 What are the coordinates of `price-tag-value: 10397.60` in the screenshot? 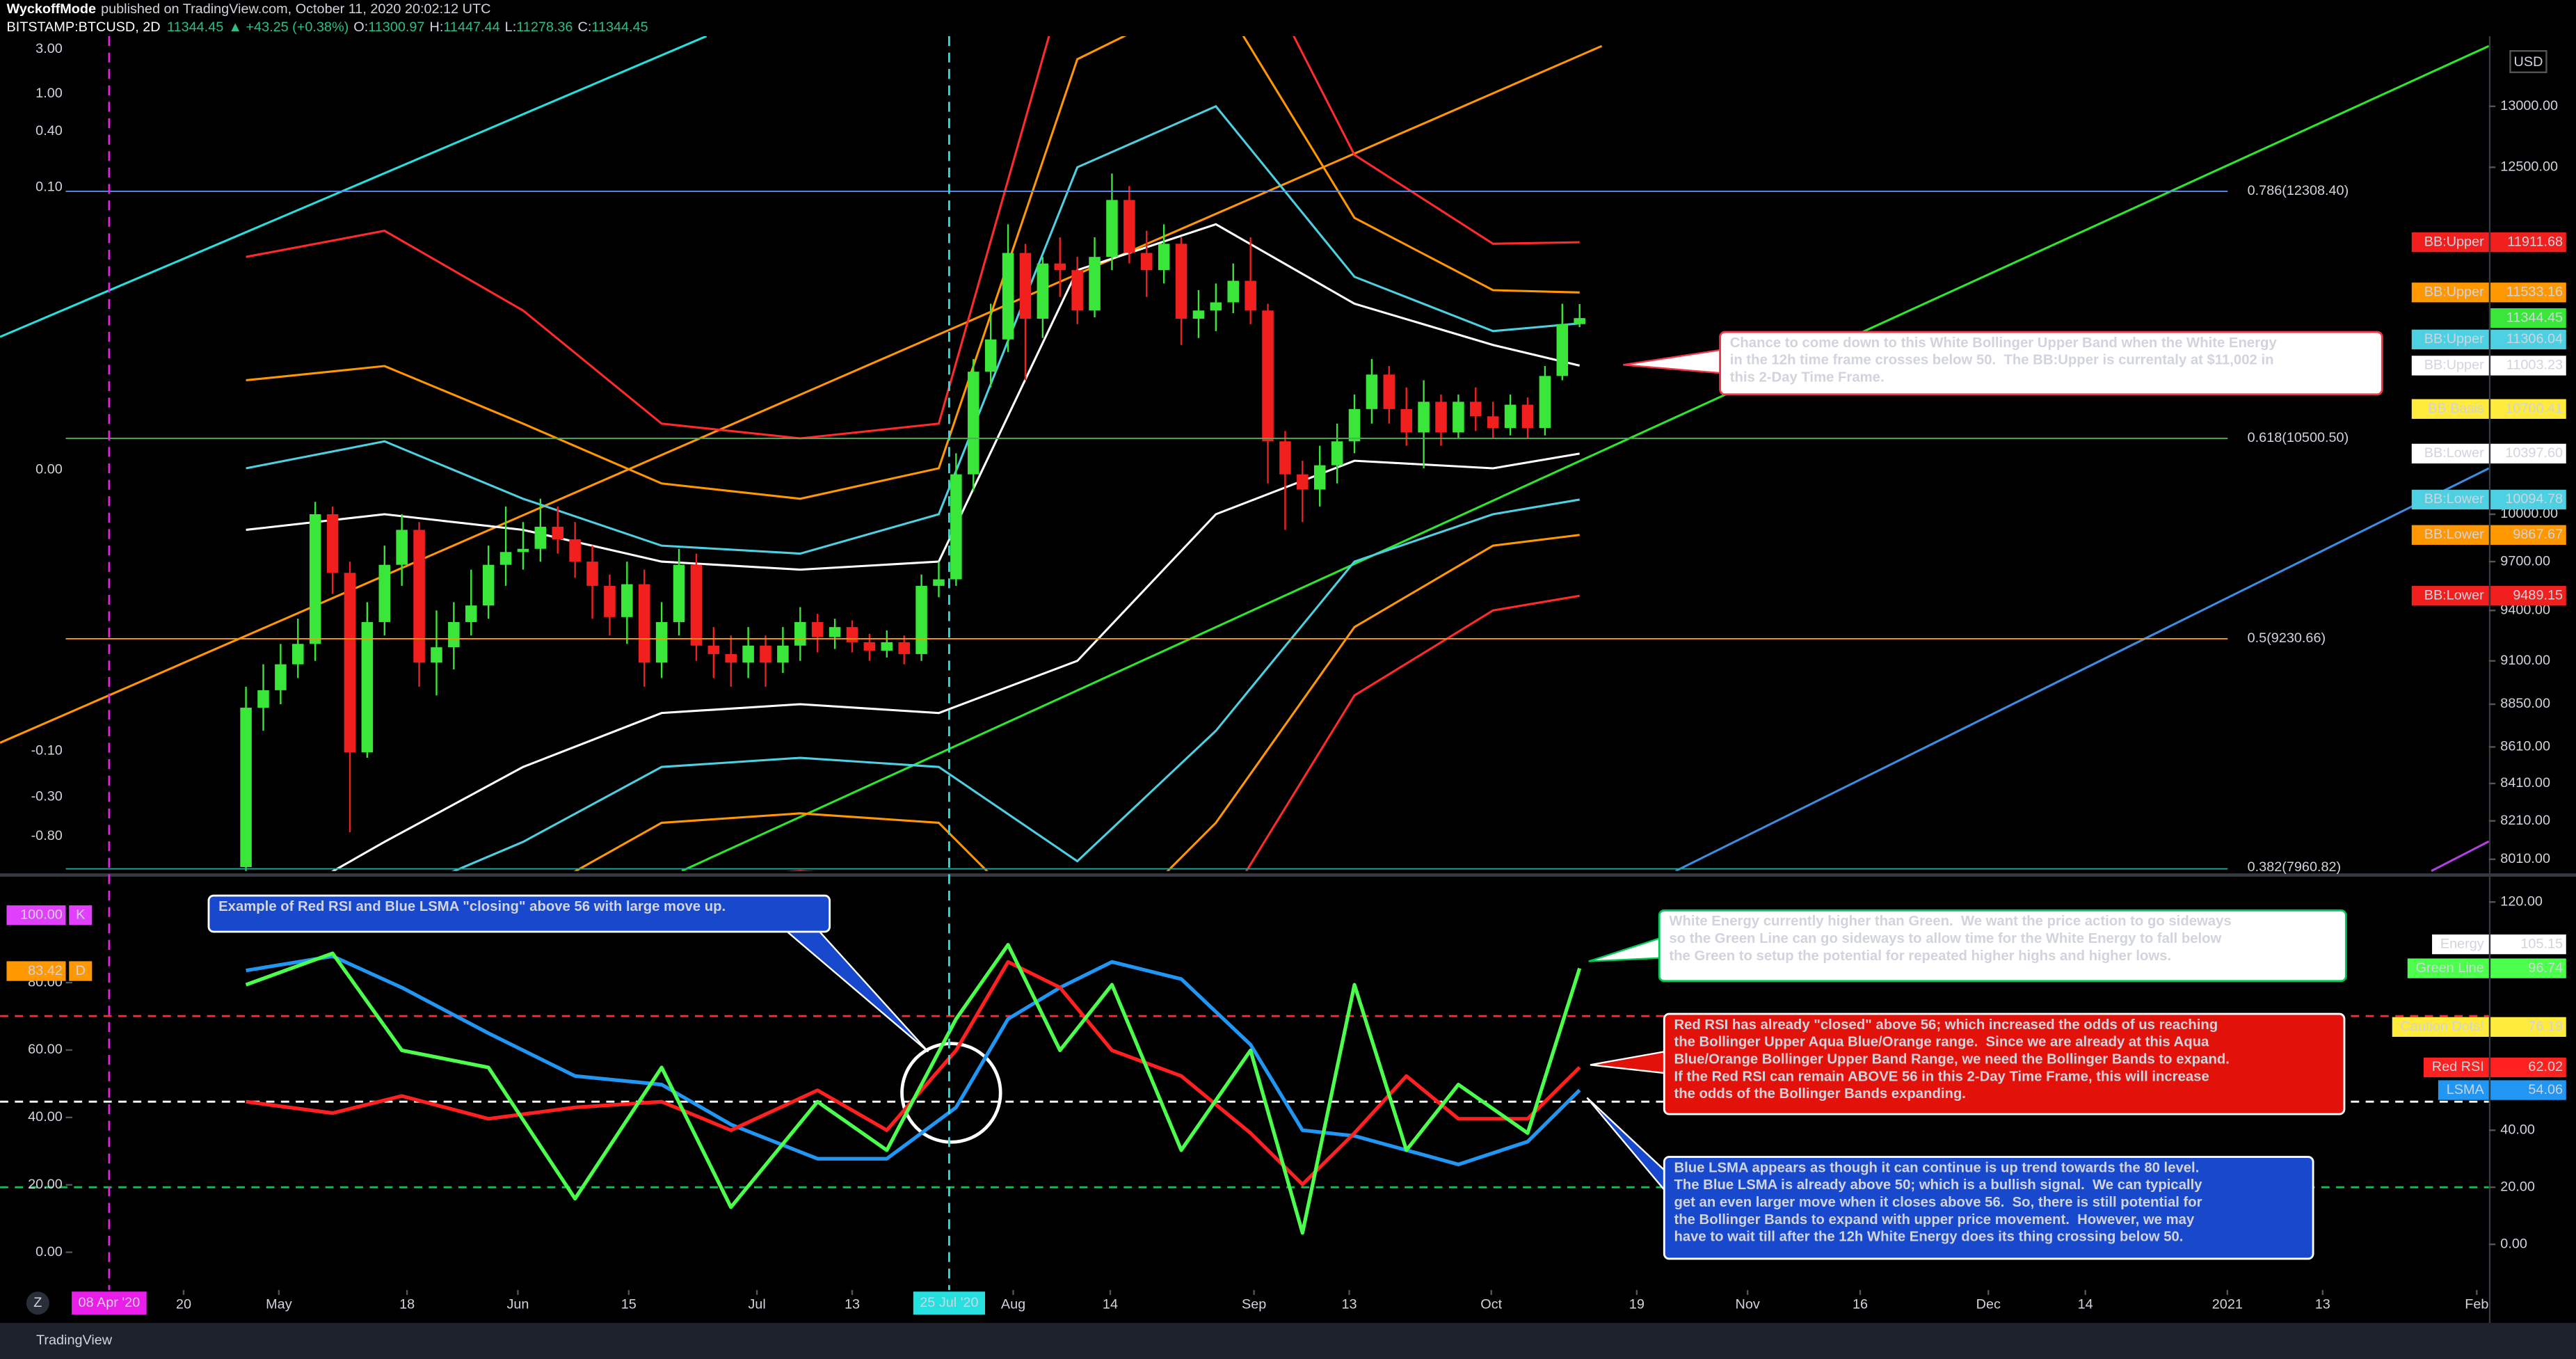 It's located at (2534, 453).